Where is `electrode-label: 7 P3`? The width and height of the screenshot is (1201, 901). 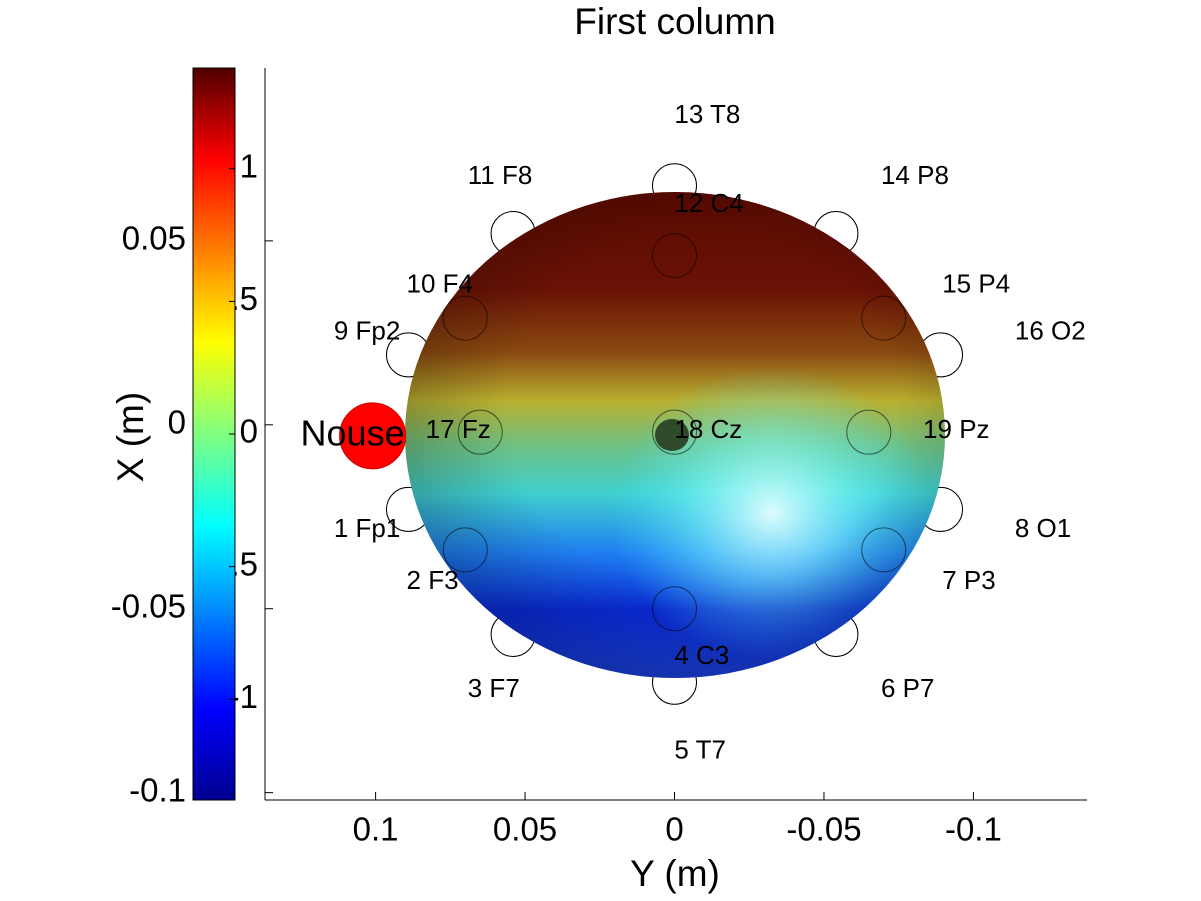
electrode-label: 7 P3 is located at coordinates (969, 580).